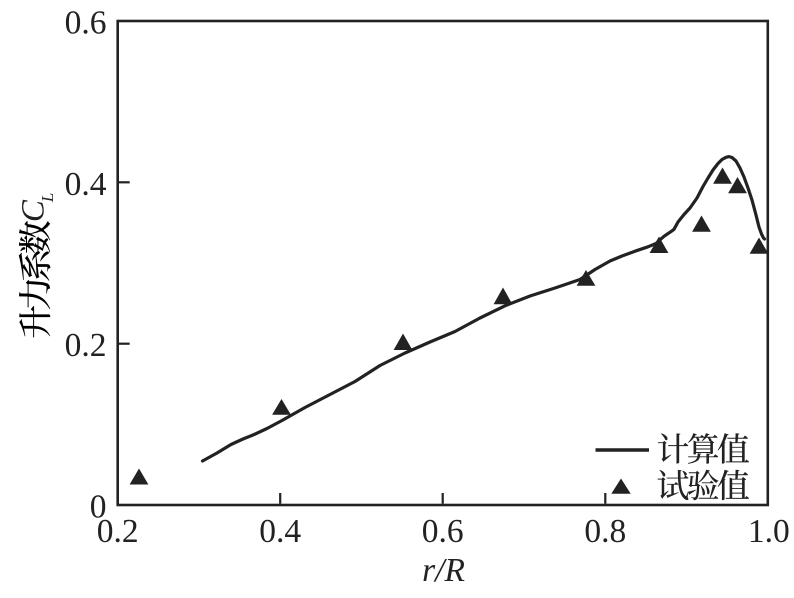 This screenshot has height=598, width=794. What do you see at coordinates (98, 507) in the screenshot?
I see `svg-text: 0` at bounding box center [98, 507].